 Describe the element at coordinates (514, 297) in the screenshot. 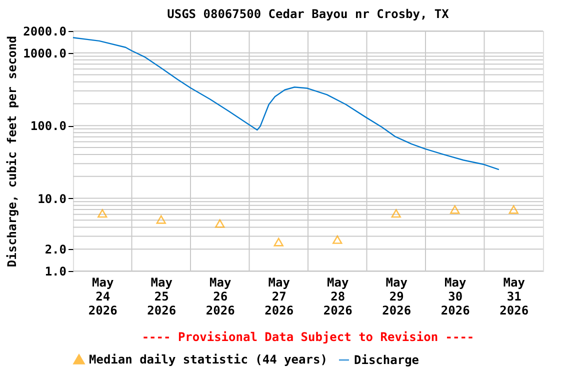

I see `x-tick-label: May 31 2026` at that location.